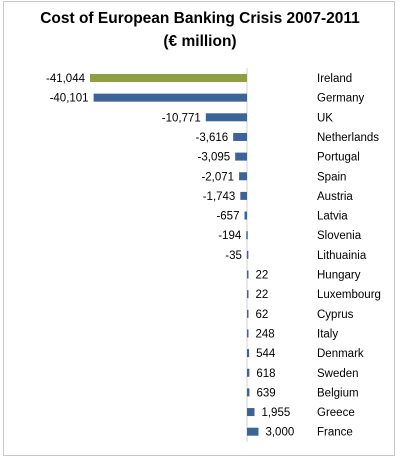 The height and width of the screenshot is (459, 400). What do you see at coordinates (336, 413) in the screenshot?
I see `category-label: Greece` at bounding box center [336, 413].